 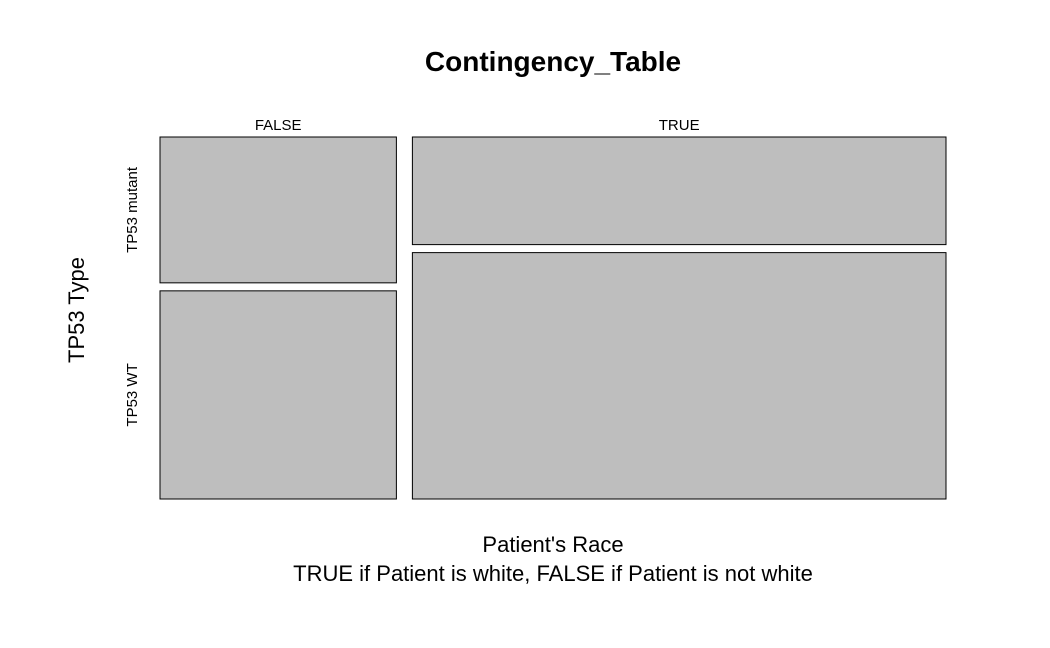 I want to click on x-axis-label: Patient's Race, so click(x=552, y=544).